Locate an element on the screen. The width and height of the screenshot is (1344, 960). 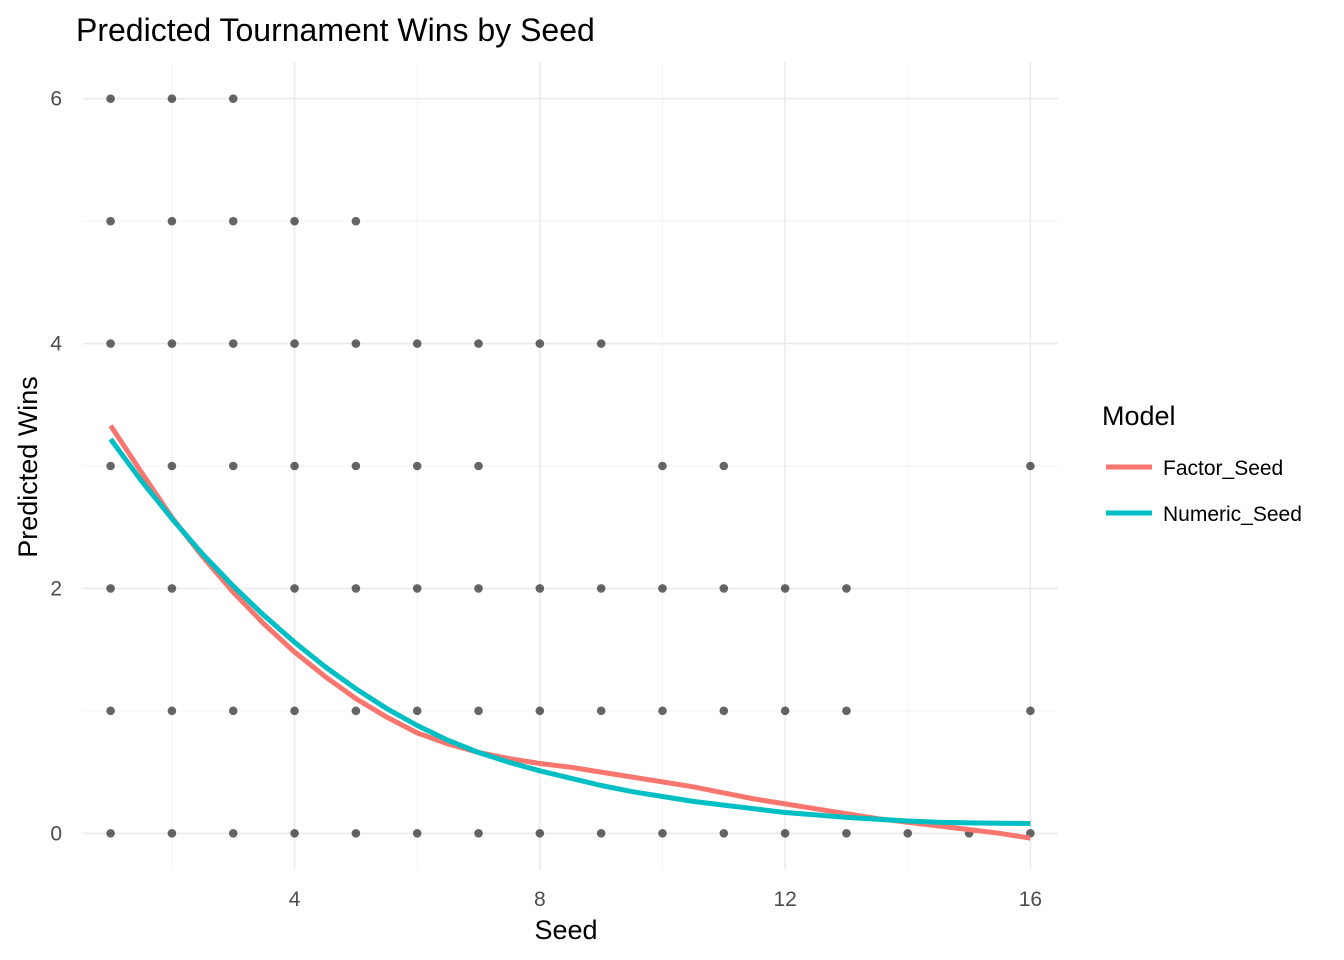
y-axis-title: Predicted Wins is located at coordinates (28, 467).